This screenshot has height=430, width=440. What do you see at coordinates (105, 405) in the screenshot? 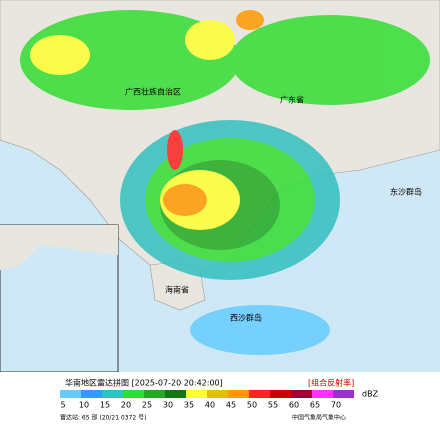
I see `legend-label: 15` at bounding box center [105, 405].